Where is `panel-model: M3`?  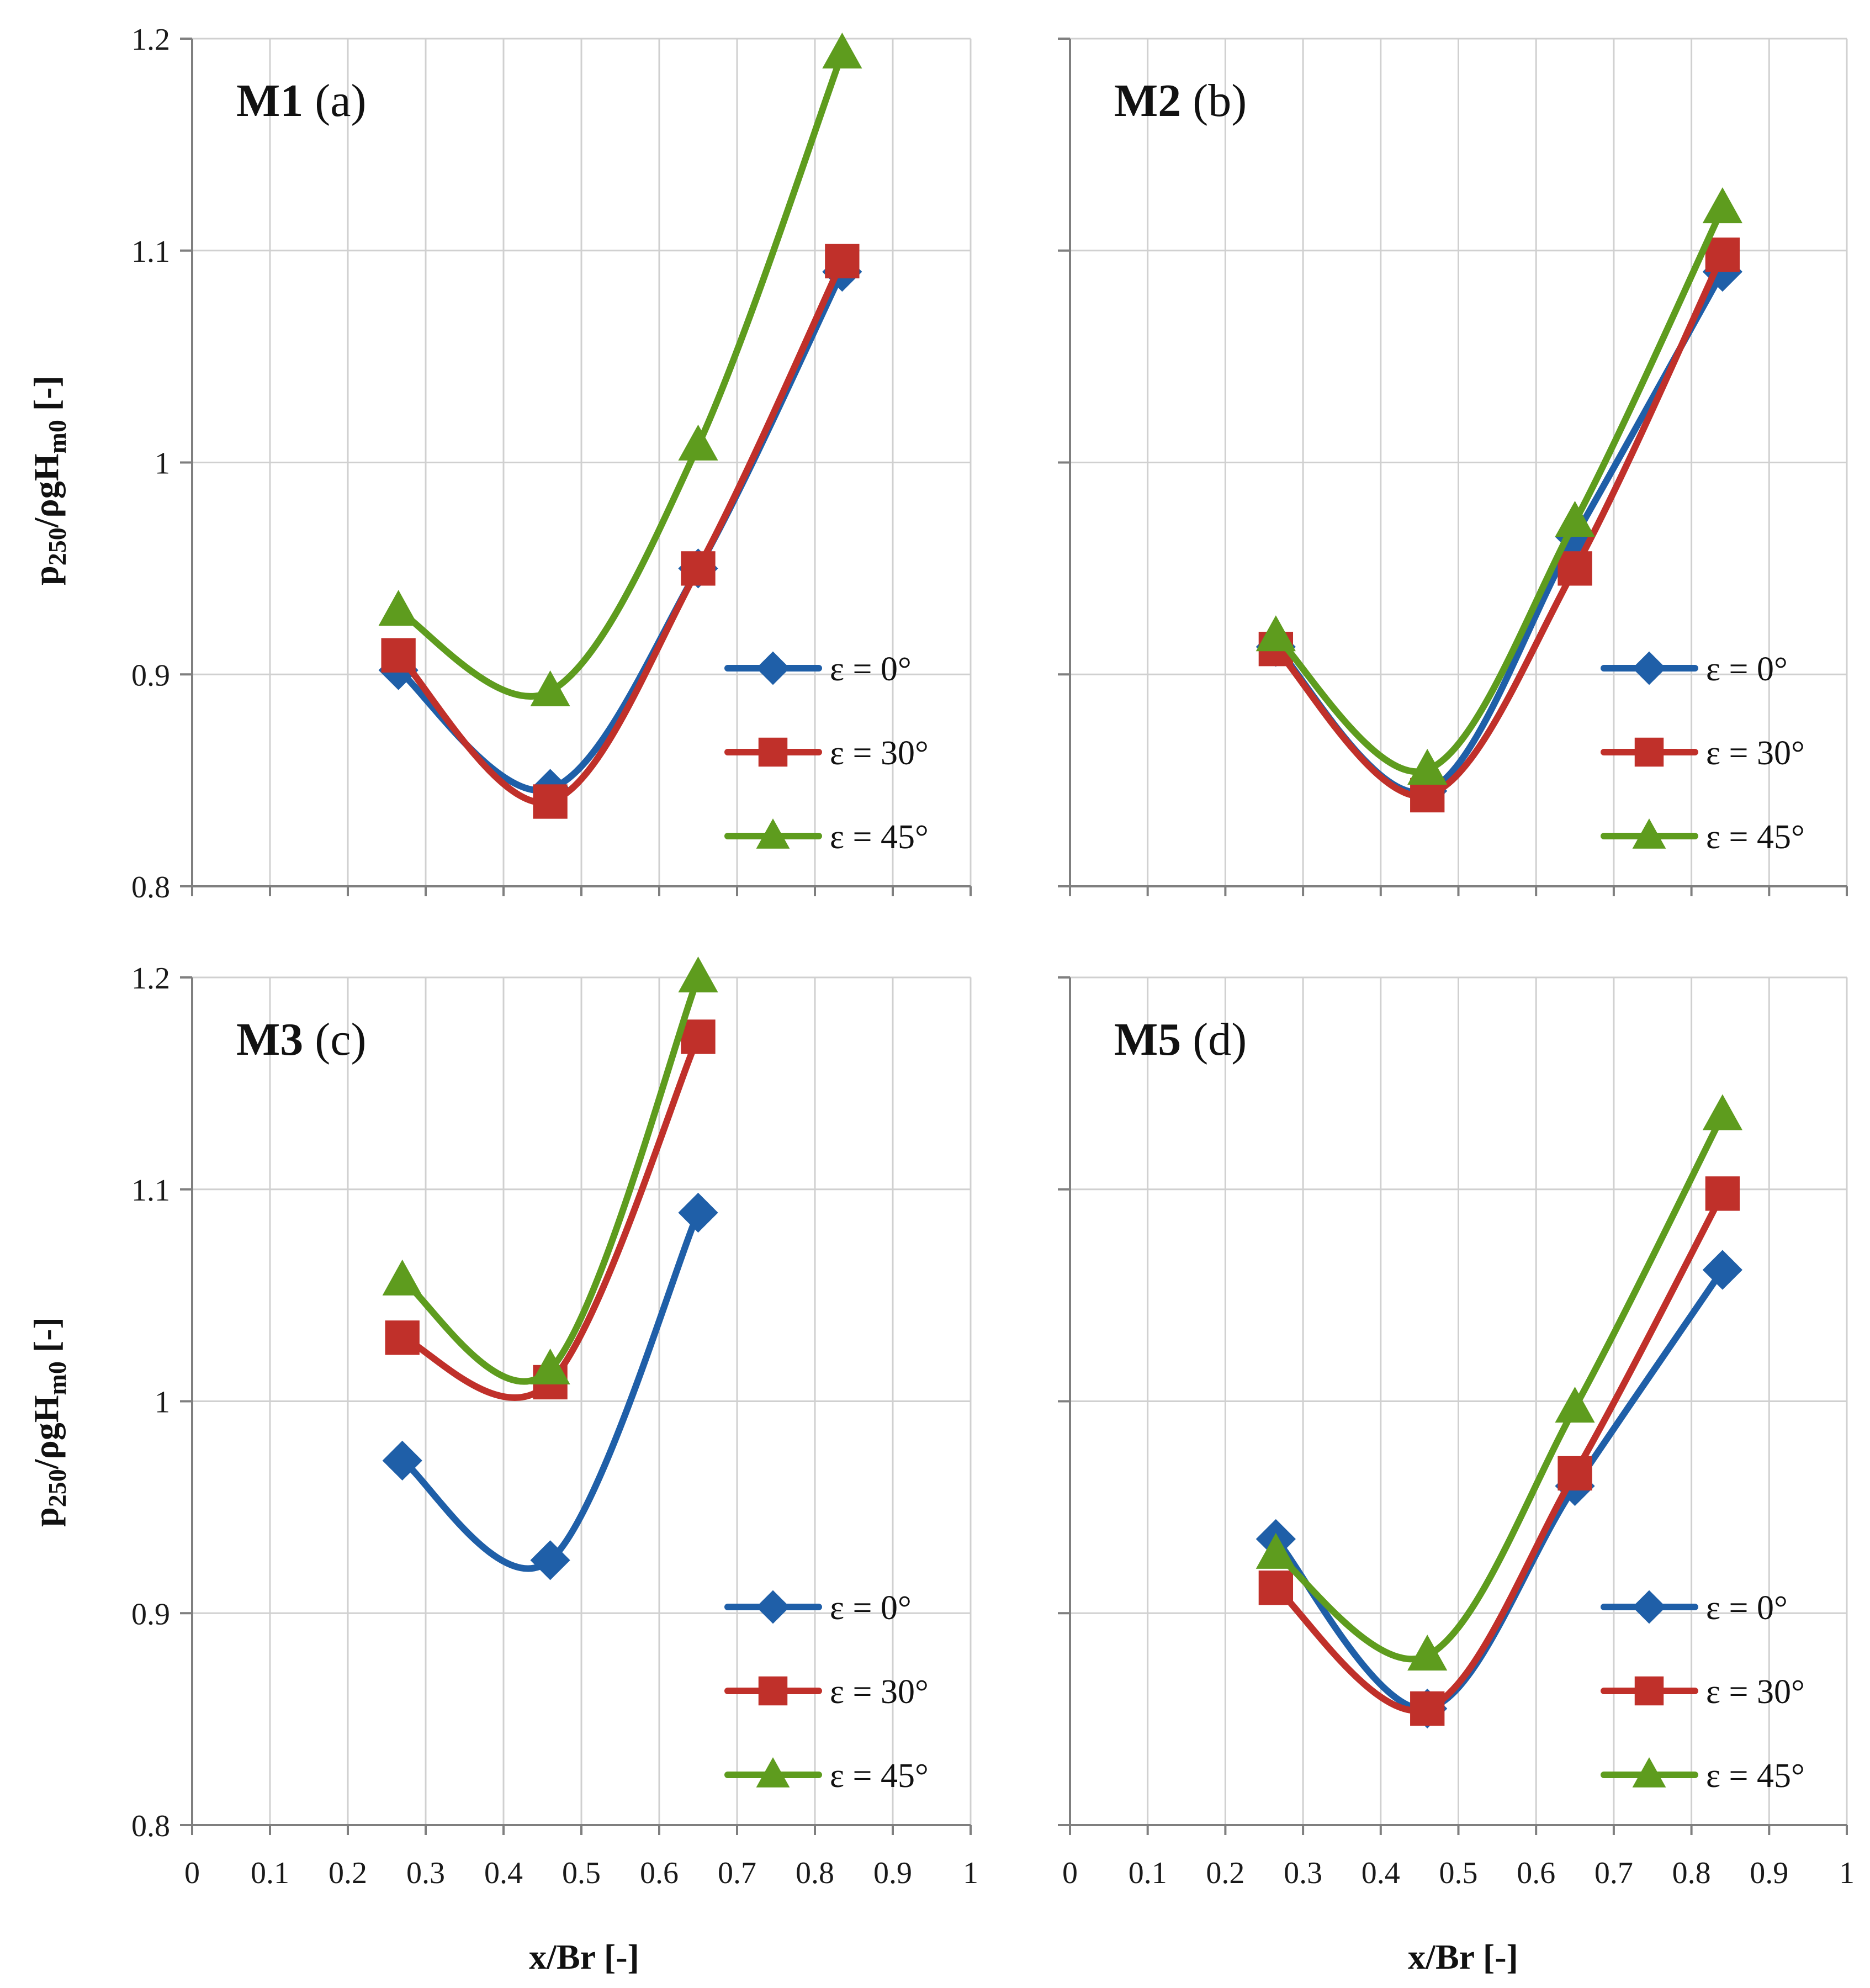 panel-model: M3 is located at coordinates (269, 1039).